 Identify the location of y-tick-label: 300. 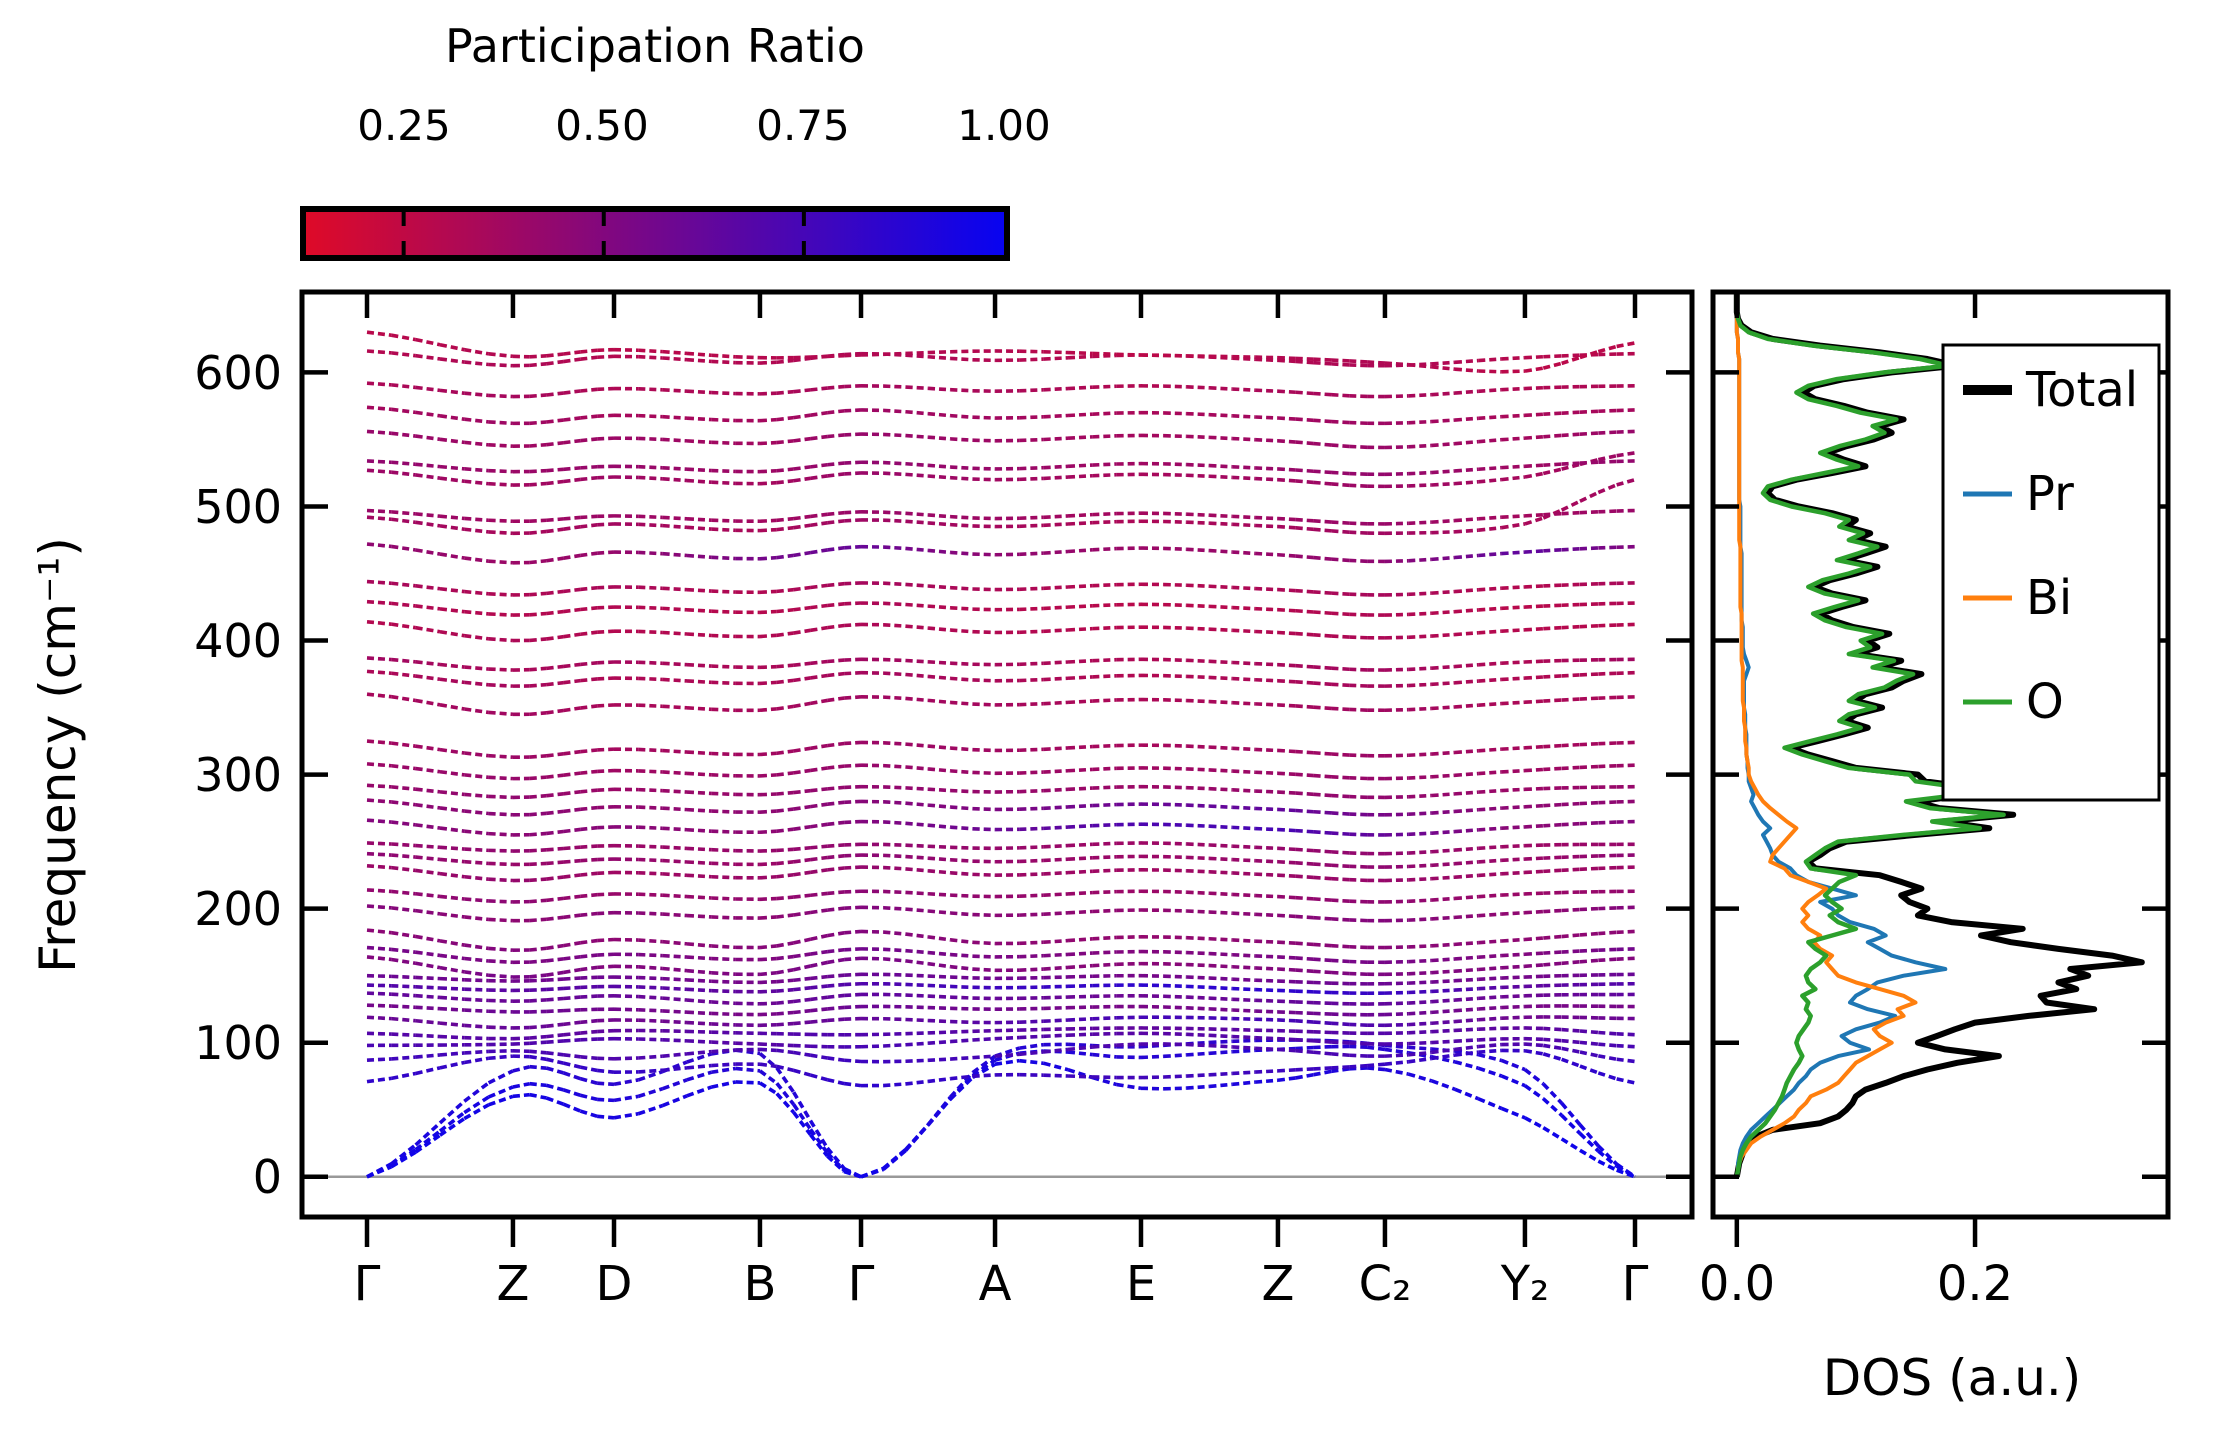
(238, 775).